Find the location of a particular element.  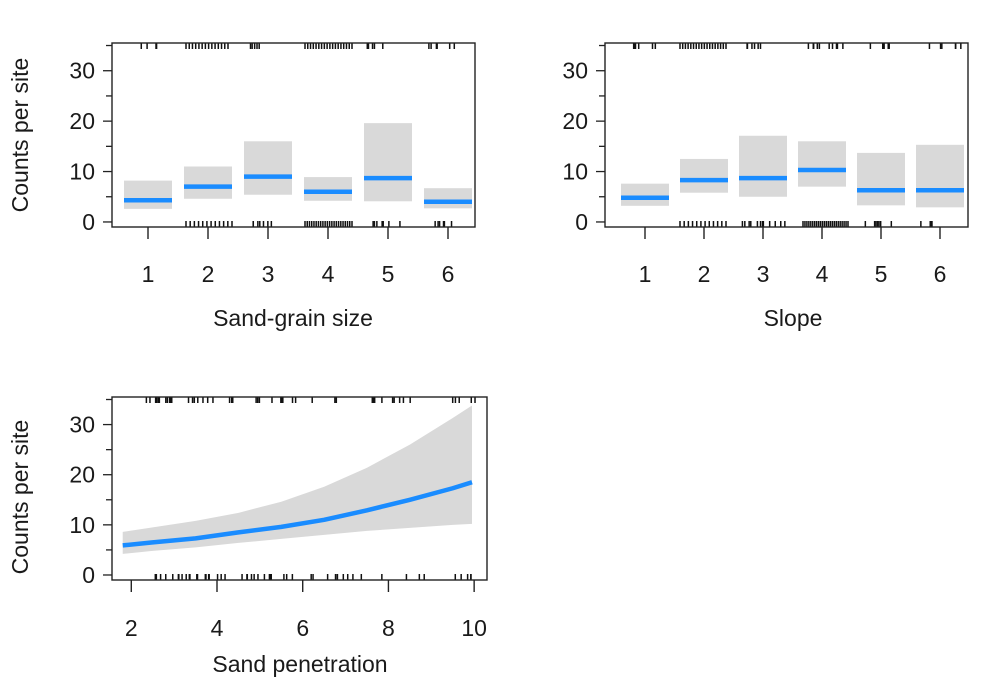

panel-2-frame is located at coordinates (786, 135).